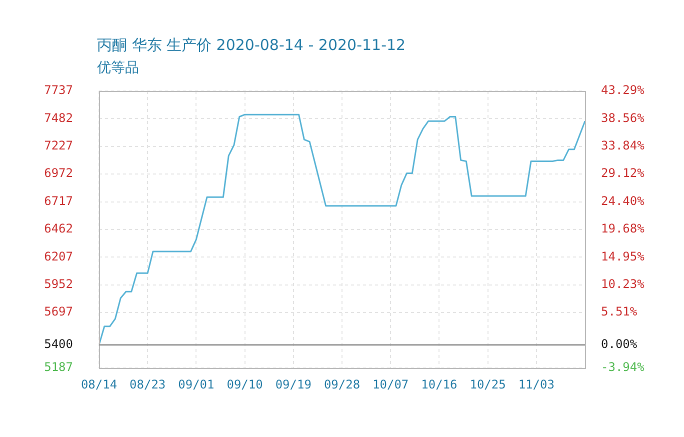  Describe the element at coordinates (623, 145) in the screenshot. I see `y2-tick-label: 33.84%` at that location.